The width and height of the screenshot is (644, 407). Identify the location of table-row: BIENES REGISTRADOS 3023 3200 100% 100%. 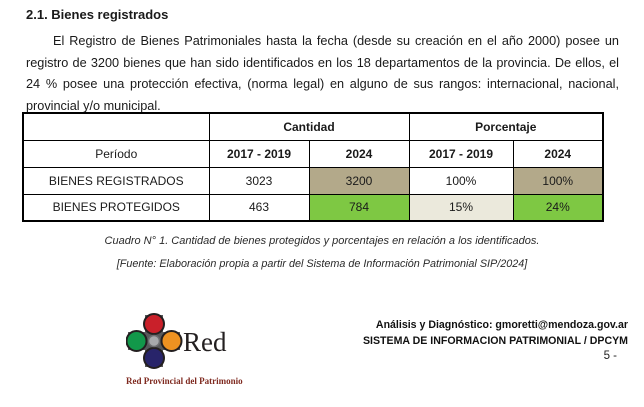
(313, 180).